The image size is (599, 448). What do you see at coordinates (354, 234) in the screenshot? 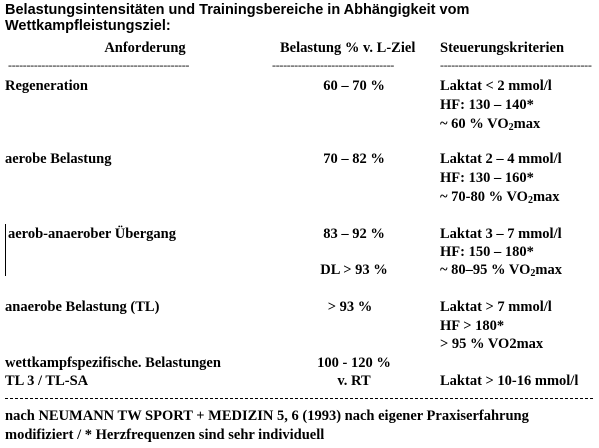
I see `row-uebergang-belastung: 83 – 92 %` at bounding box center [354, 234].